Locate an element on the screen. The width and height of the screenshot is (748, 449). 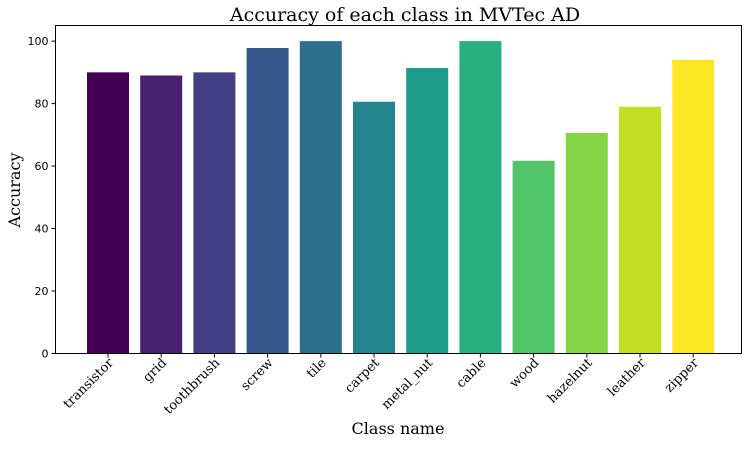
bar-tile is located at coordinates (320, 197).